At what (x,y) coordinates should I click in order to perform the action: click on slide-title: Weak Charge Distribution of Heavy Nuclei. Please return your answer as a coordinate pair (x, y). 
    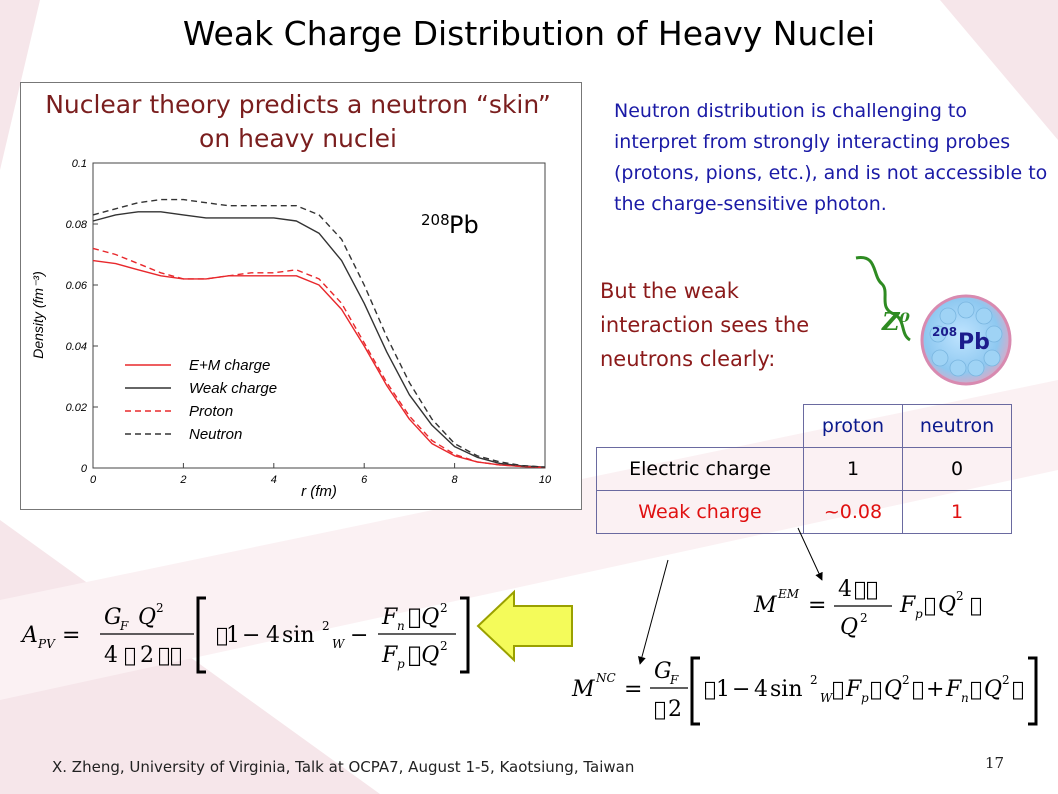
    Looking at the image, I should click on (529, 33).